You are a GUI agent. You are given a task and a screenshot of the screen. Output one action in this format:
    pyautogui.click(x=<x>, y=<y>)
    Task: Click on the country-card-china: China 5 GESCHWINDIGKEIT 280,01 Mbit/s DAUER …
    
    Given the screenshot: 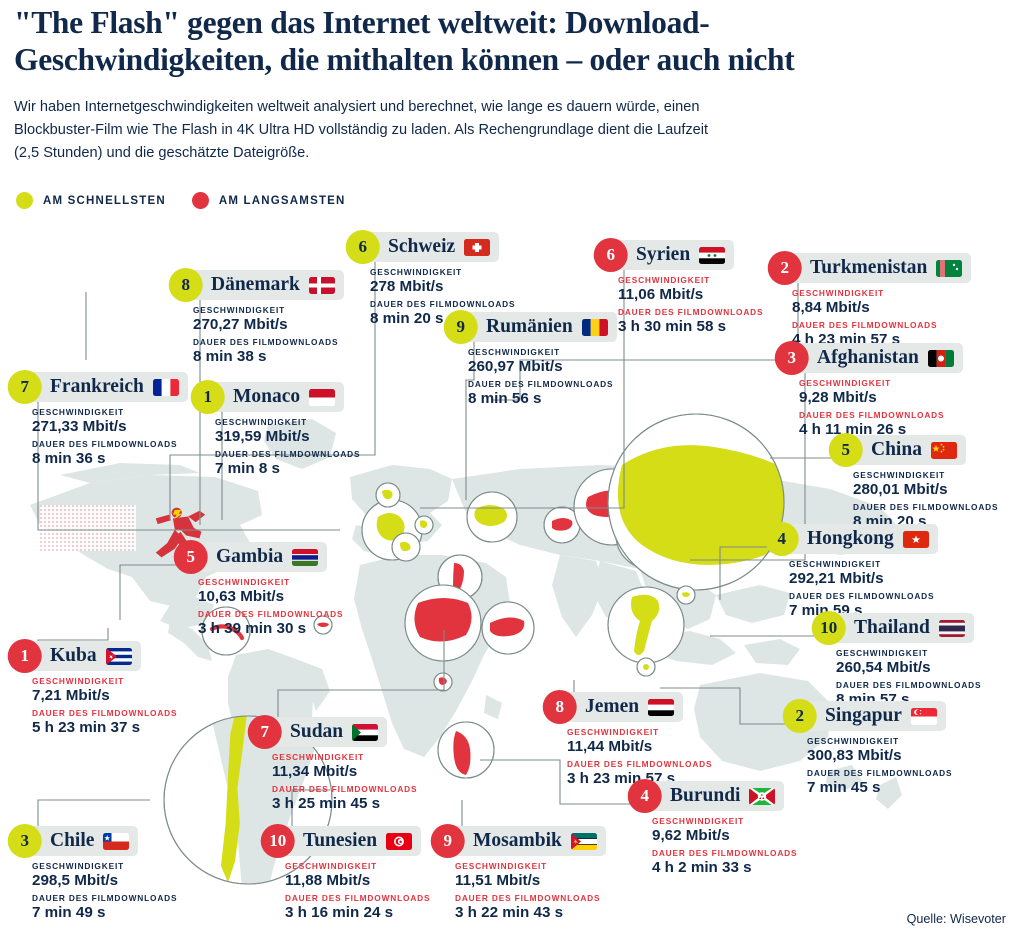 What is the action you would take?
    pyautogui.click(x=913, y=483)
    